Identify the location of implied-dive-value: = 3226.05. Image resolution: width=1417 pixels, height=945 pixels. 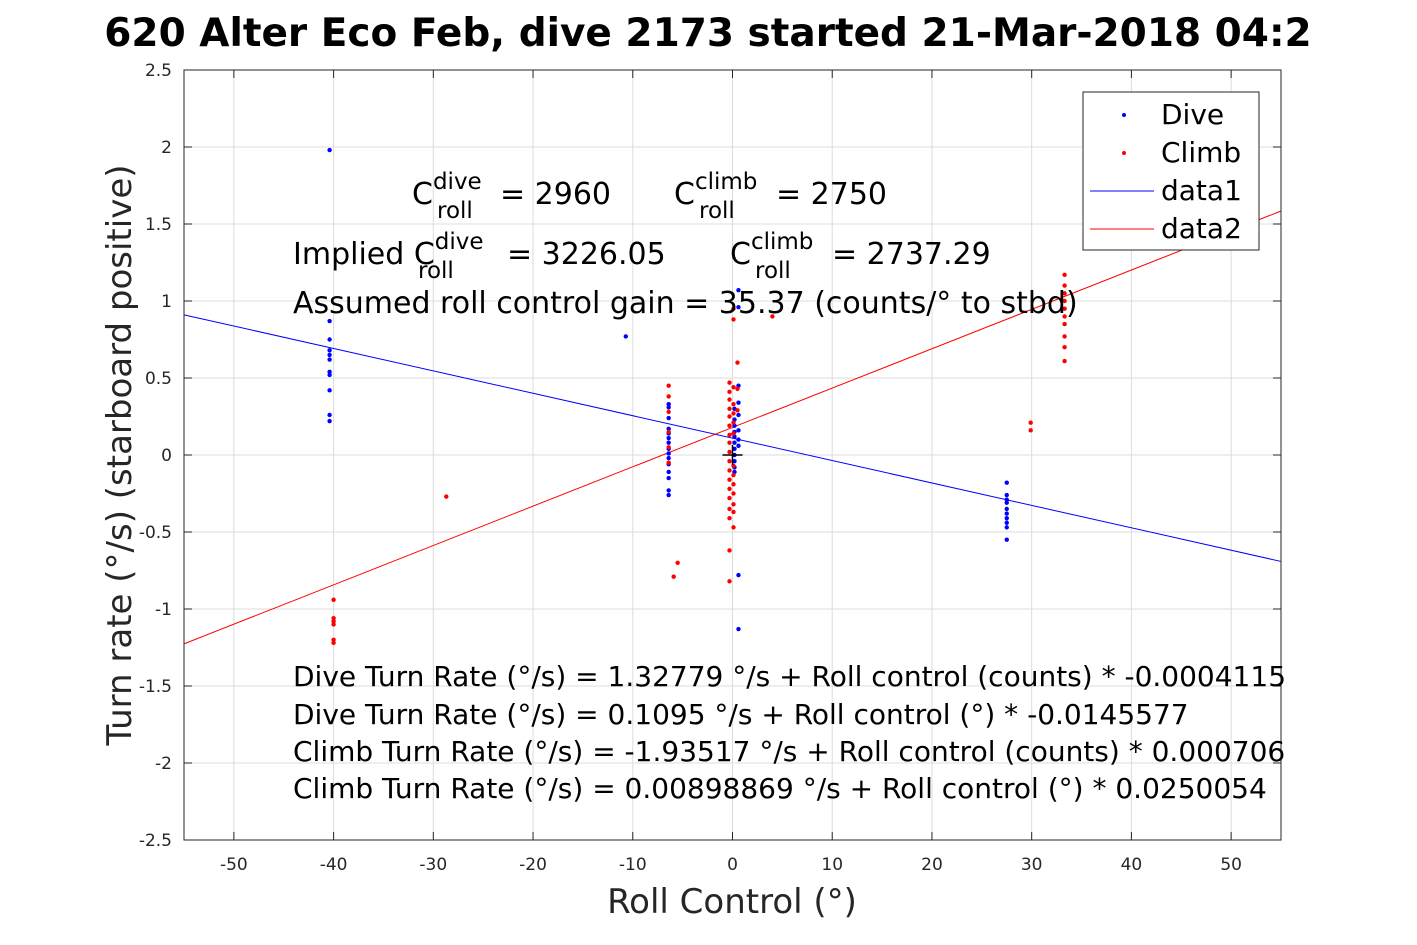
(586, 254).